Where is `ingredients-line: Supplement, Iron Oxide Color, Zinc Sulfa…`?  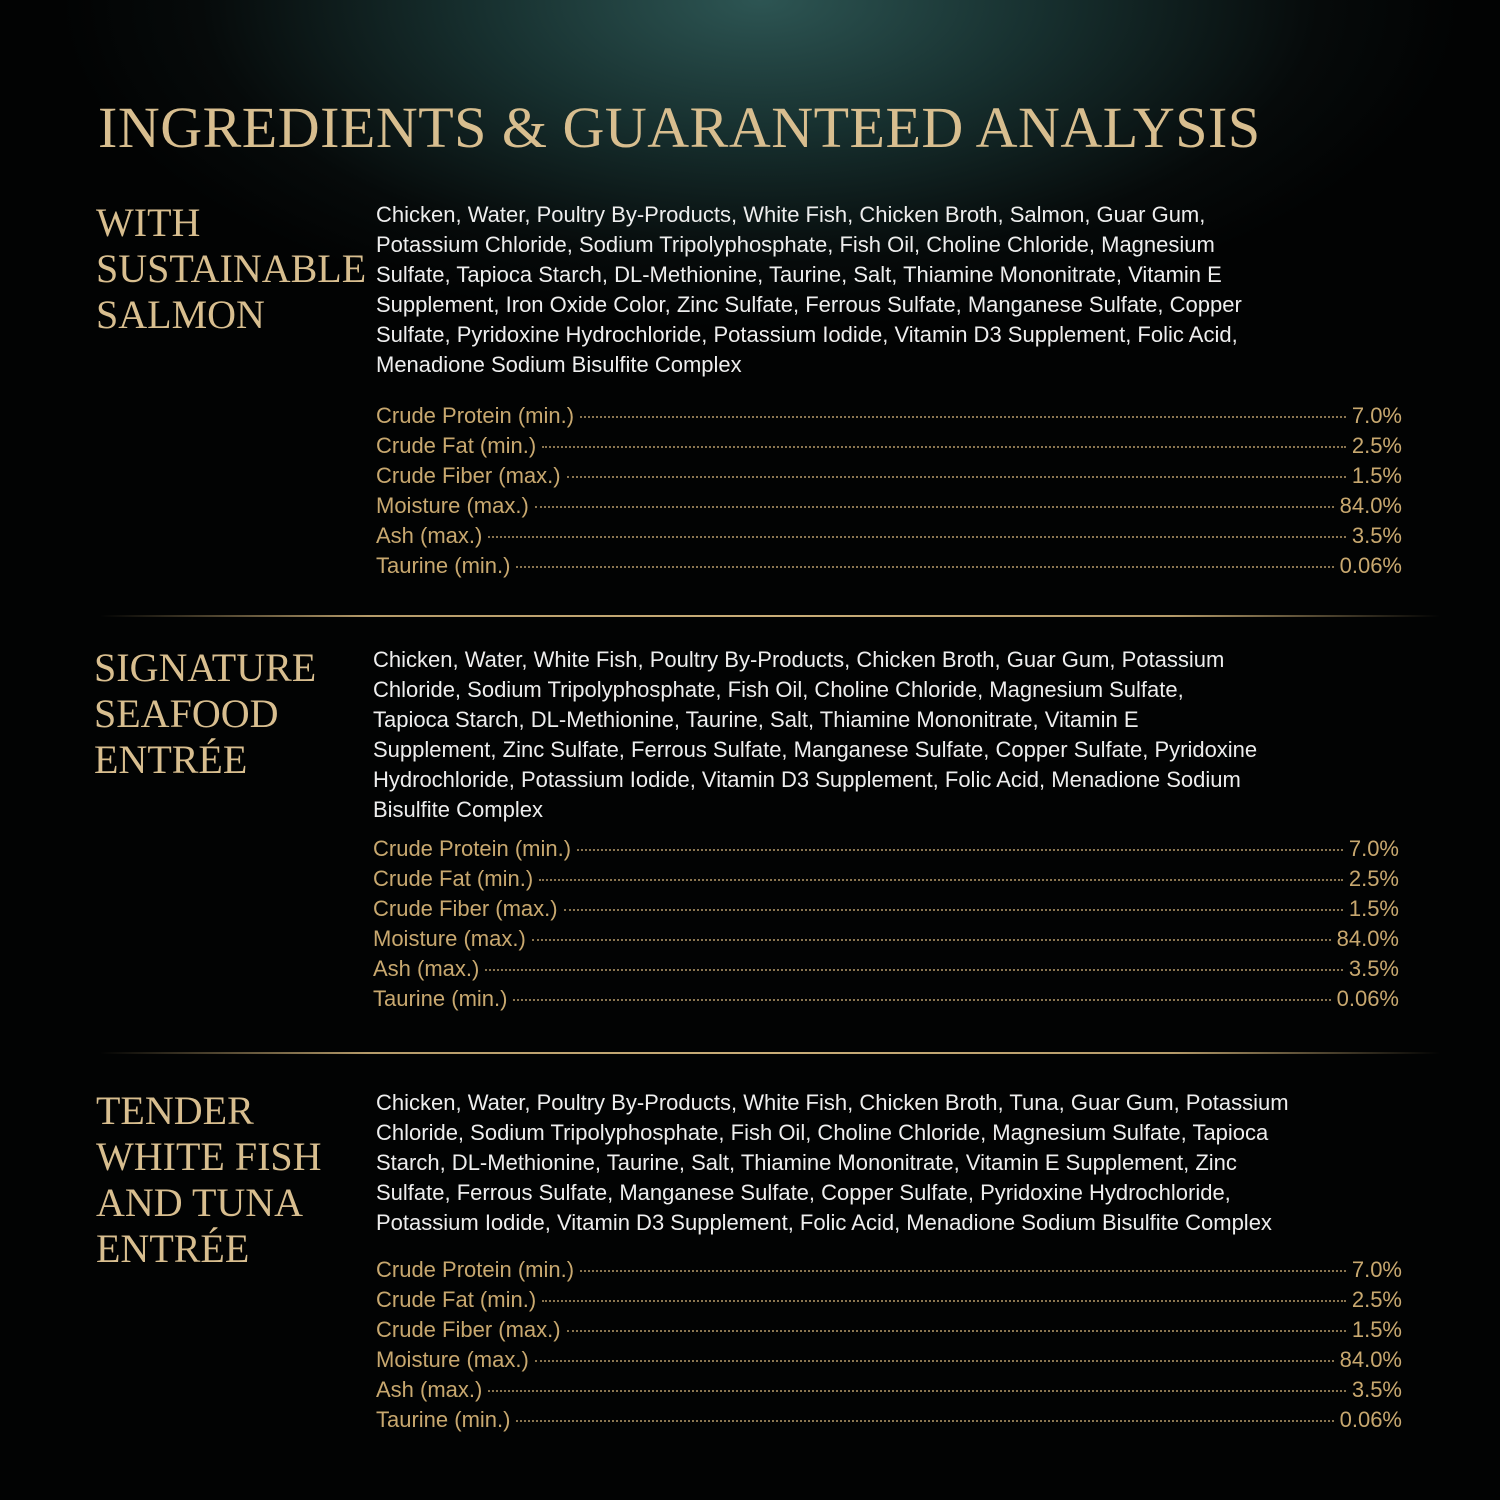
ingredients-line: Supplement, Iron Oxide Color, Zinc Sulfa… is located at coordinates (809, 304).